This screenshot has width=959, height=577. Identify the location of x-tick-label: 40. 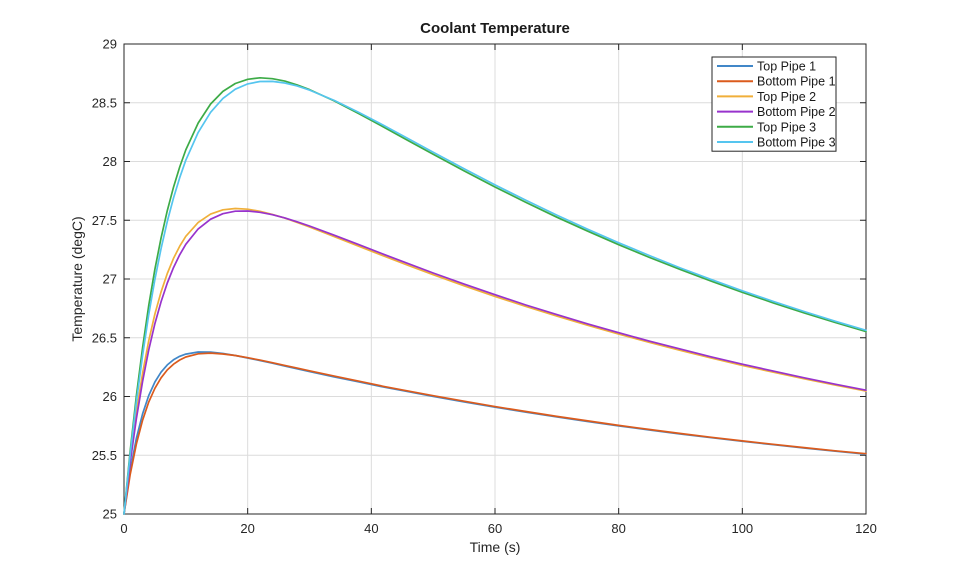
(371, 528).